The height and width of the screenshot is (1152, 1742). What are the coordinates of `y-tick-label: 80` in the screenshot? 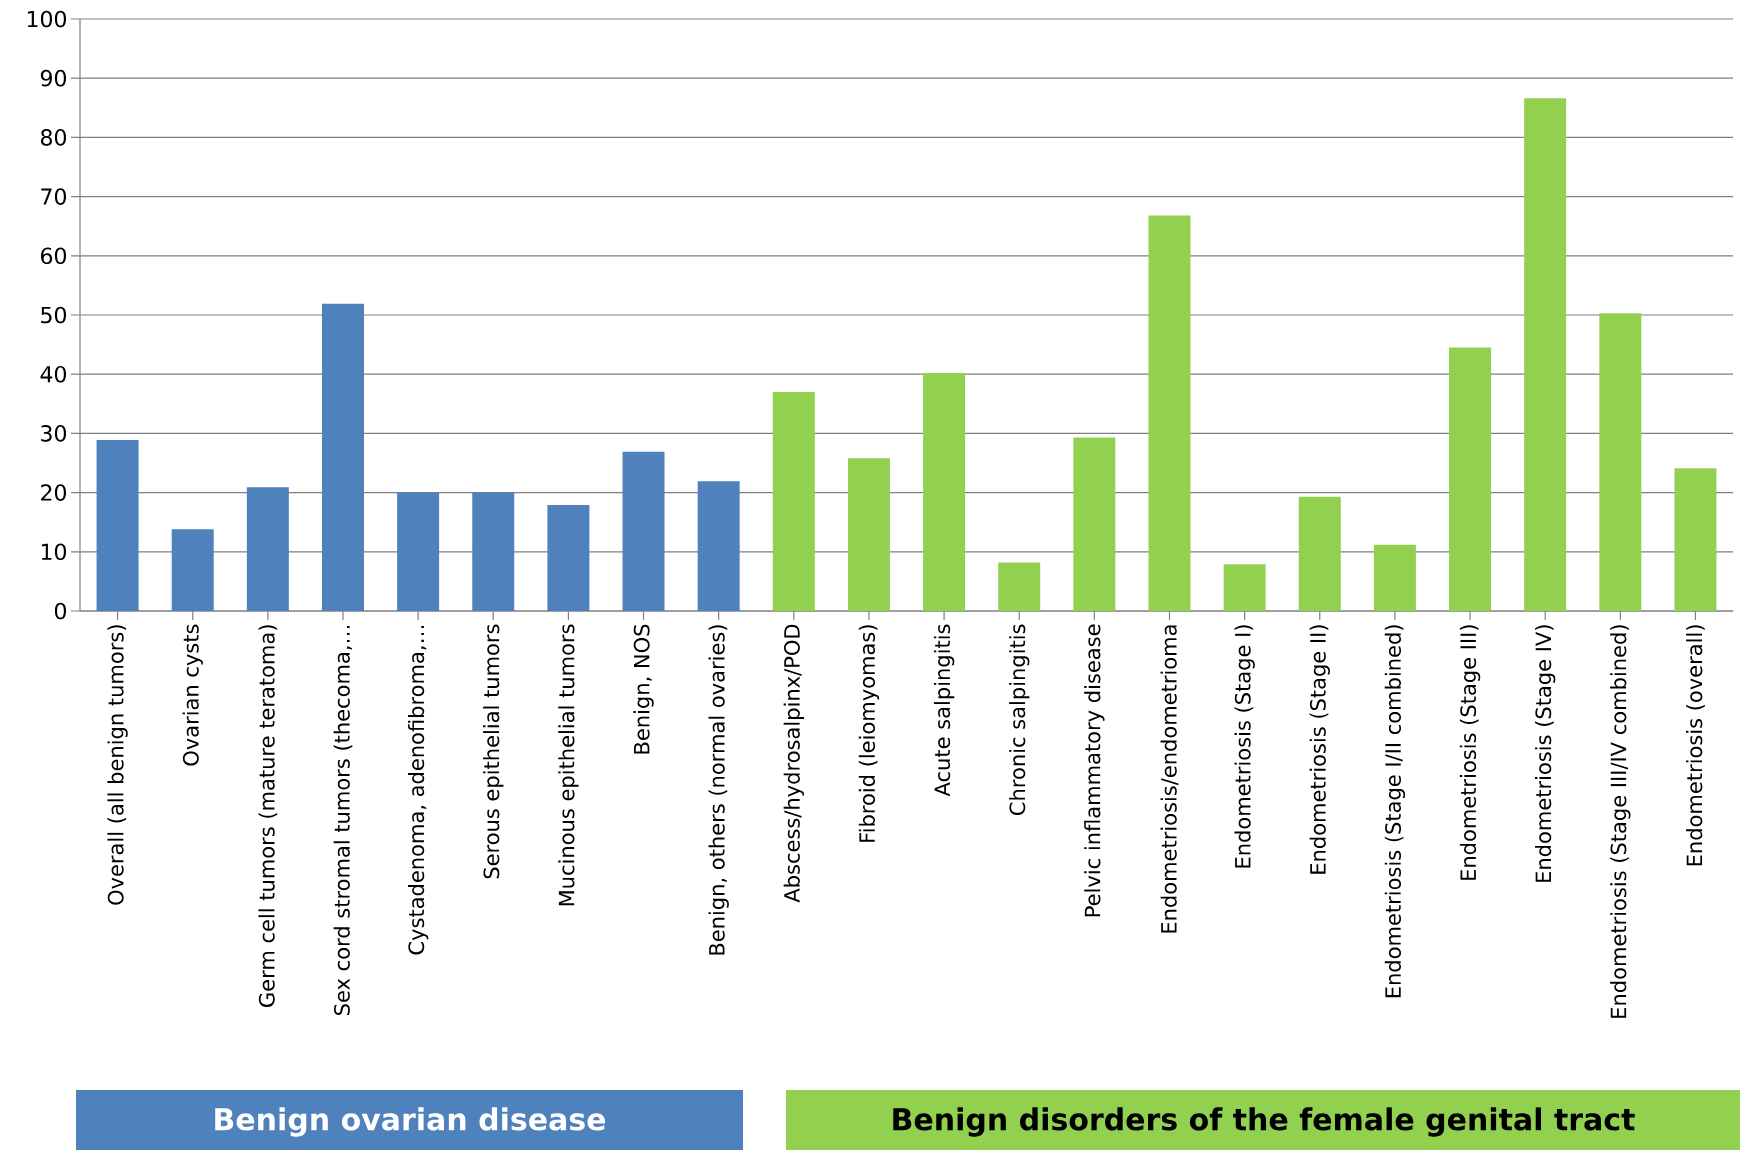 It's located at (53, 137).